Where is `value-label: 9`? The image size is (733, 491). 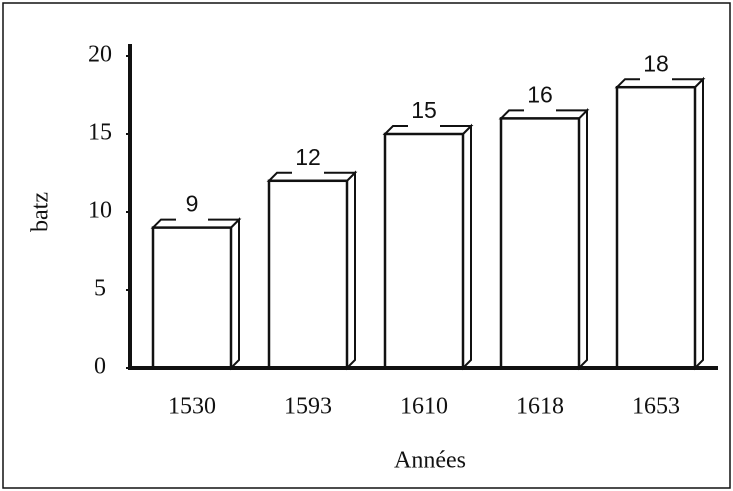
value-label: 9 is located at coordinates (192, 204).